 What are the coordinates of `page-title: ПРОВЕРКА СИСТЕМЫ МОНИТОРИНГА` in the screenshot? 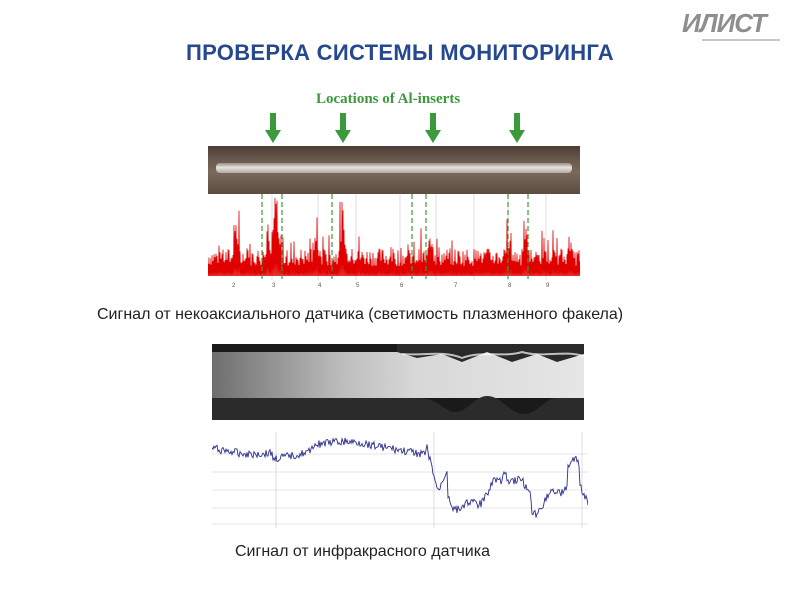 It's located at (400, 52).